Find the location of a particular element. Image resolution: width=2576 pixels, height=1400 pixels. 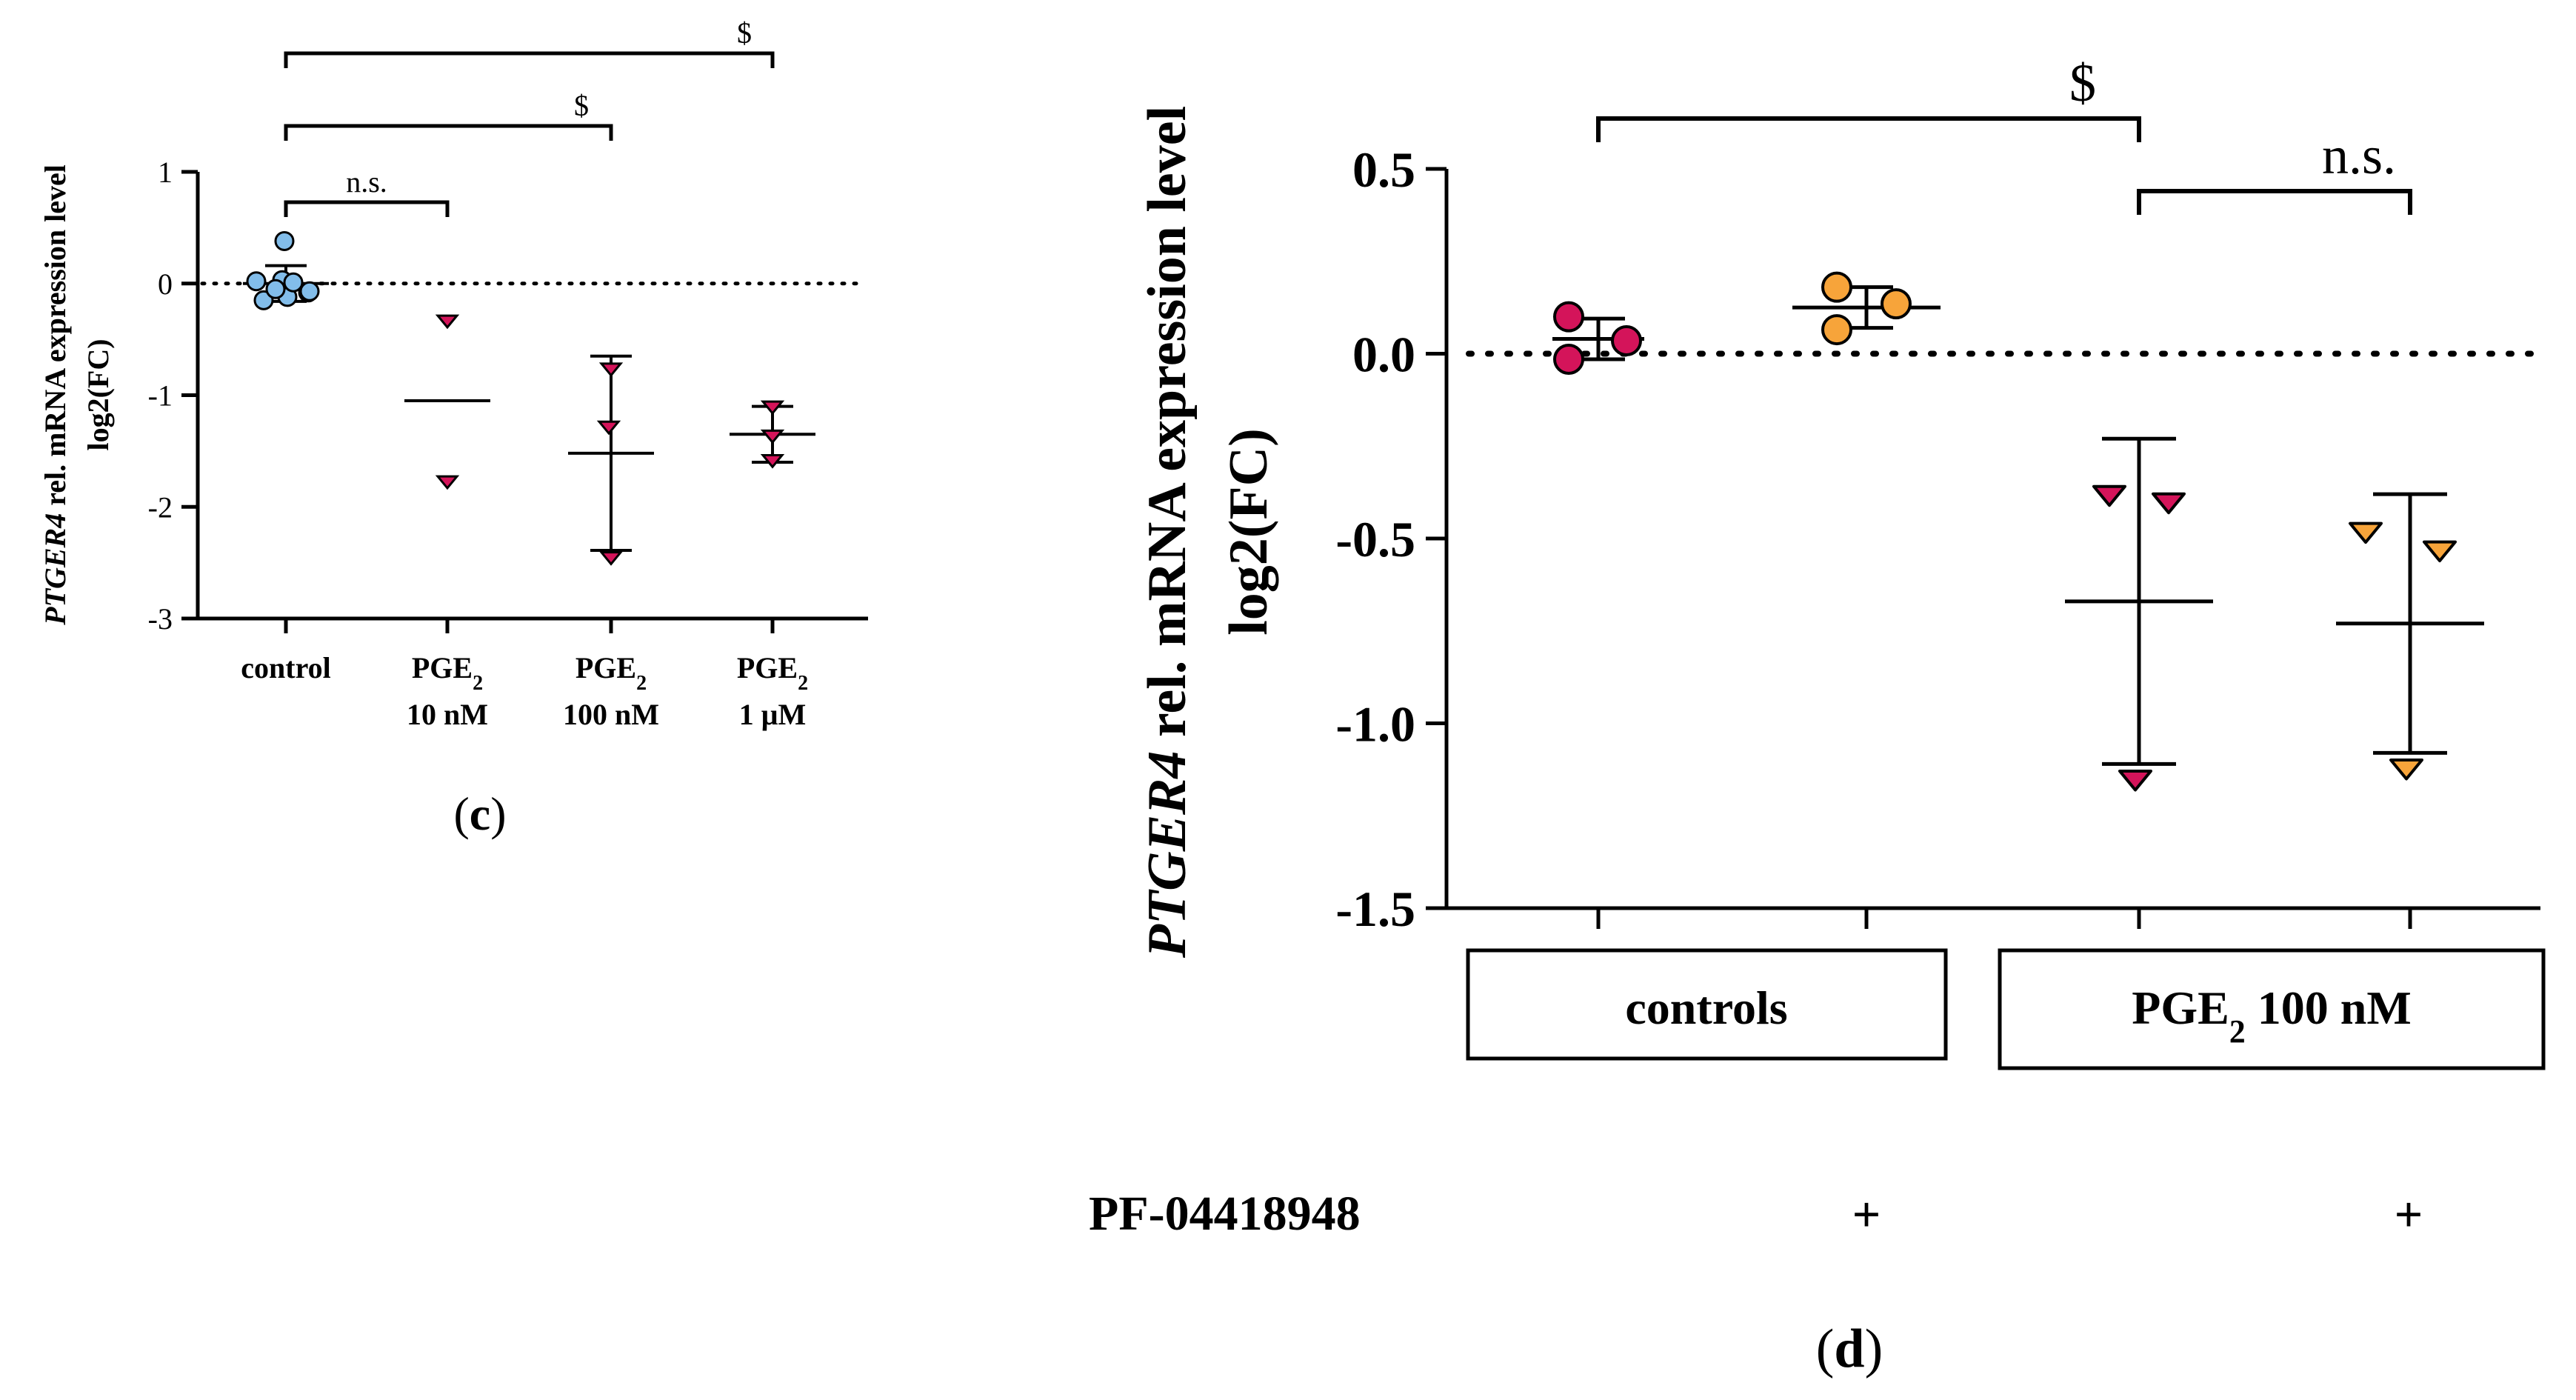

c-panel-label: (c) is located at coordinates (479, 813).